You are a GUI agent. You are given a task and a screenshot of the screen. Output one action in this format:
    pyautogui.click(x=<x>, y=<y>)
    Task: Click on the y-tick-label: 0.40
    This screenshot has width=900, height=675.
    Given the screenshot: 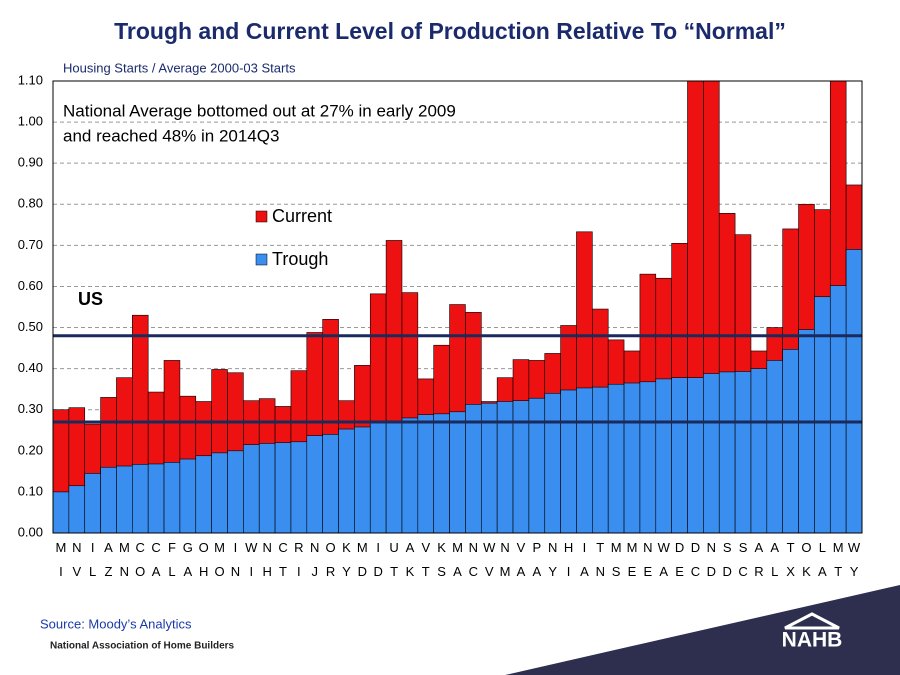 What is the action you would take?
    pyautogui.click(x=30, y=367)
    